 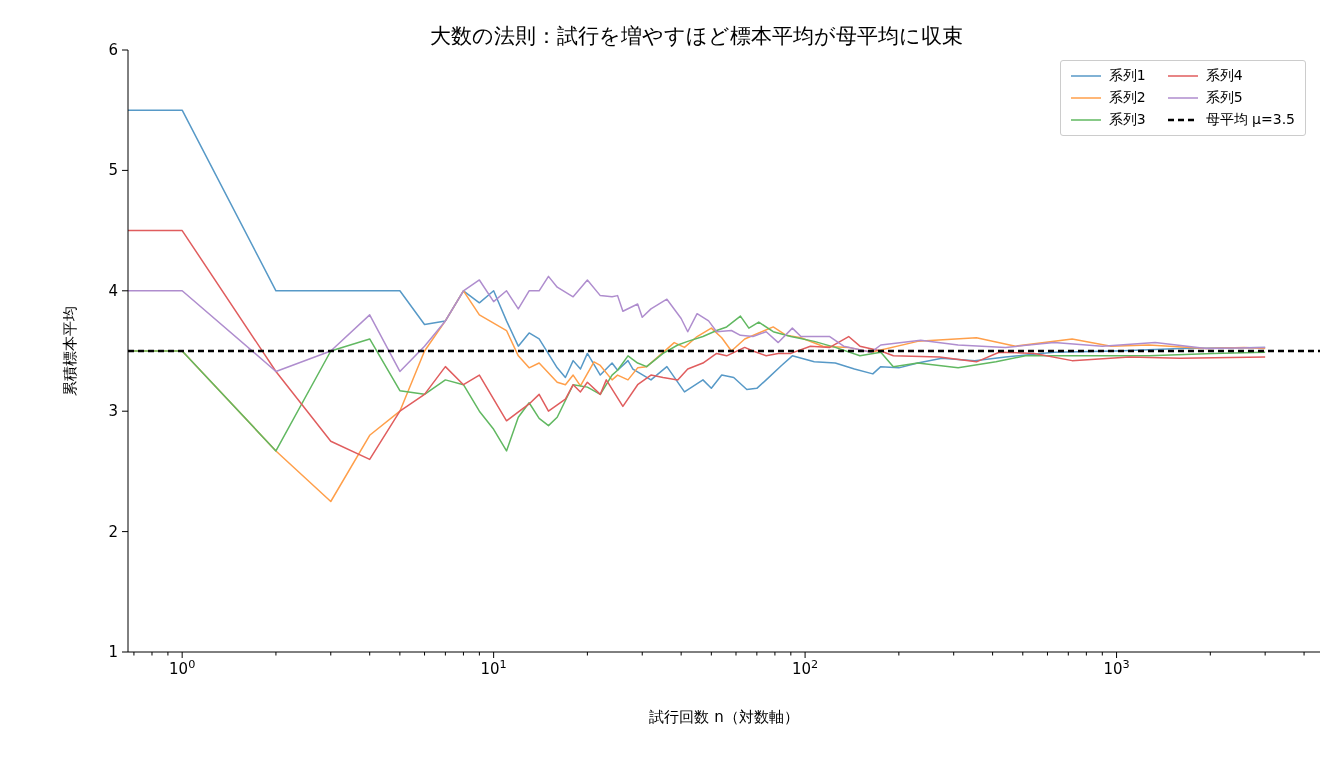 I want to click on legend-label: 系列3, so click(x=1127, y=120).